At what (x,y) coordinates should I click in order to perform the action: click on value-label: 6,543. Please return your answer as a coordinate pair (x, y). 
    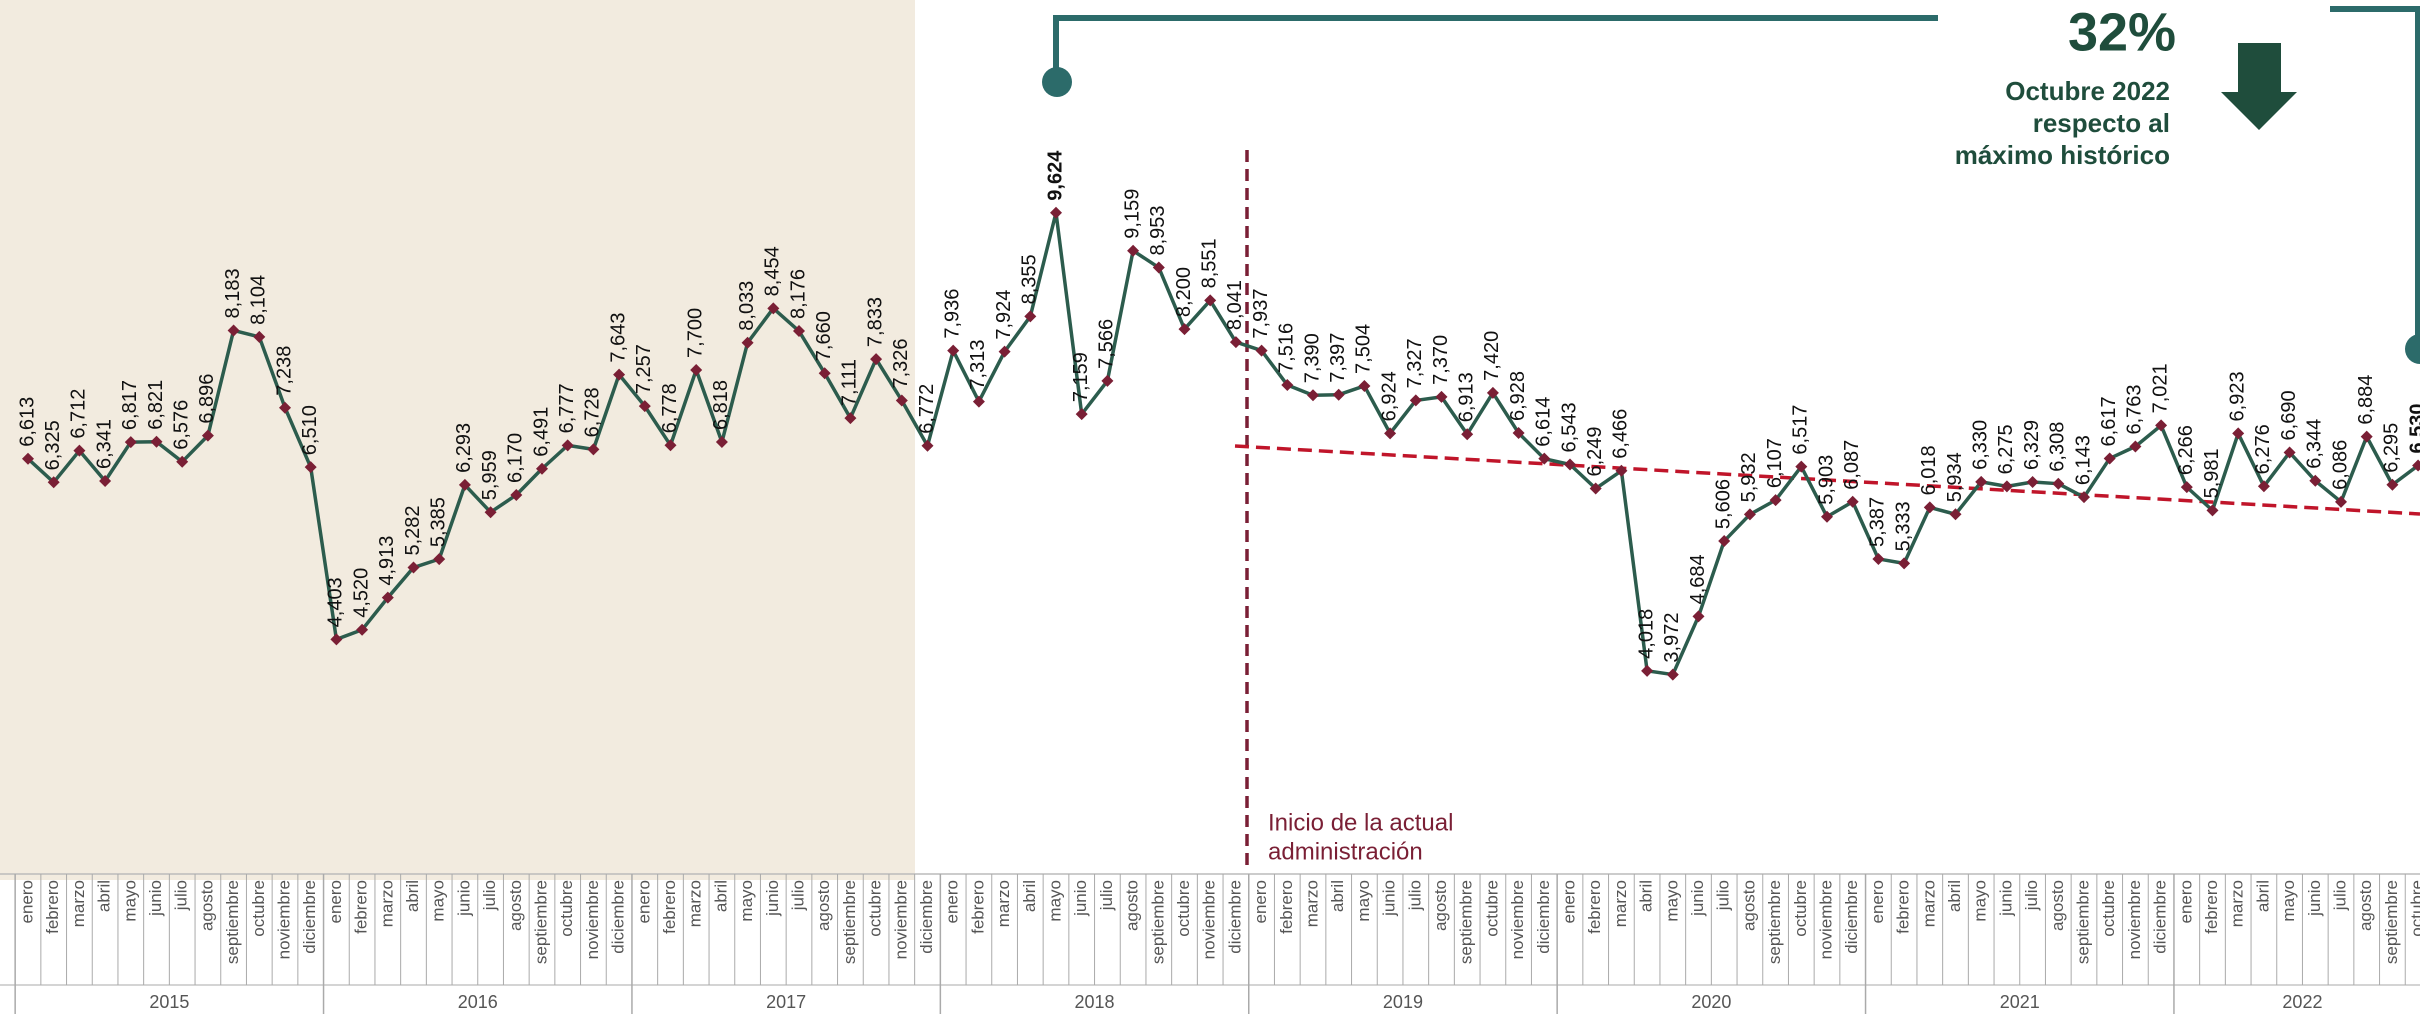
    Looking at the image, I should click on (1569, 427).